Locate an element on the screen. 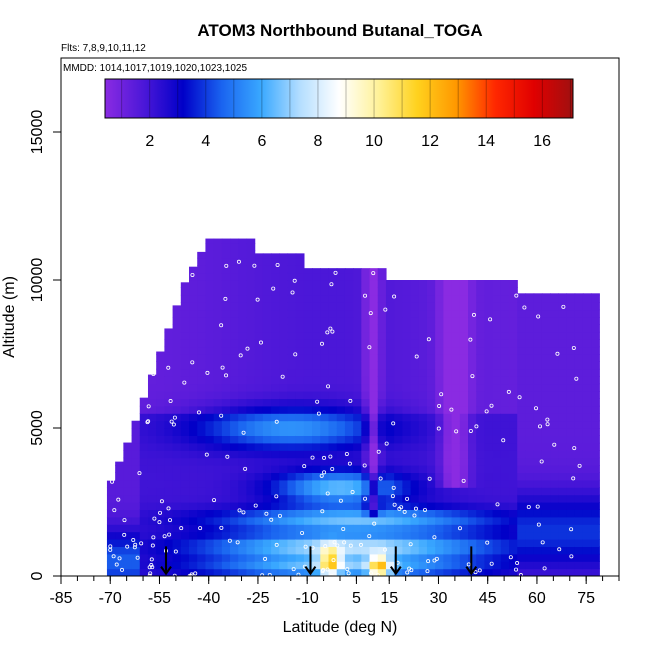 Image resolution: width=650 pixels, height=650 pixels. x-tick-label: 60 is located at coordinates (537, 598).